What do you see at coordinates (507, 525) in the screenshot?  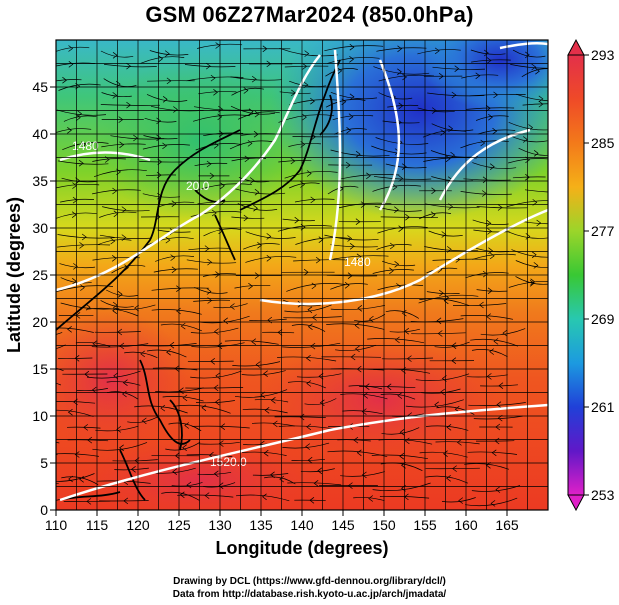 I see `x-tick-label: 165` at bounding box center [507, 525].